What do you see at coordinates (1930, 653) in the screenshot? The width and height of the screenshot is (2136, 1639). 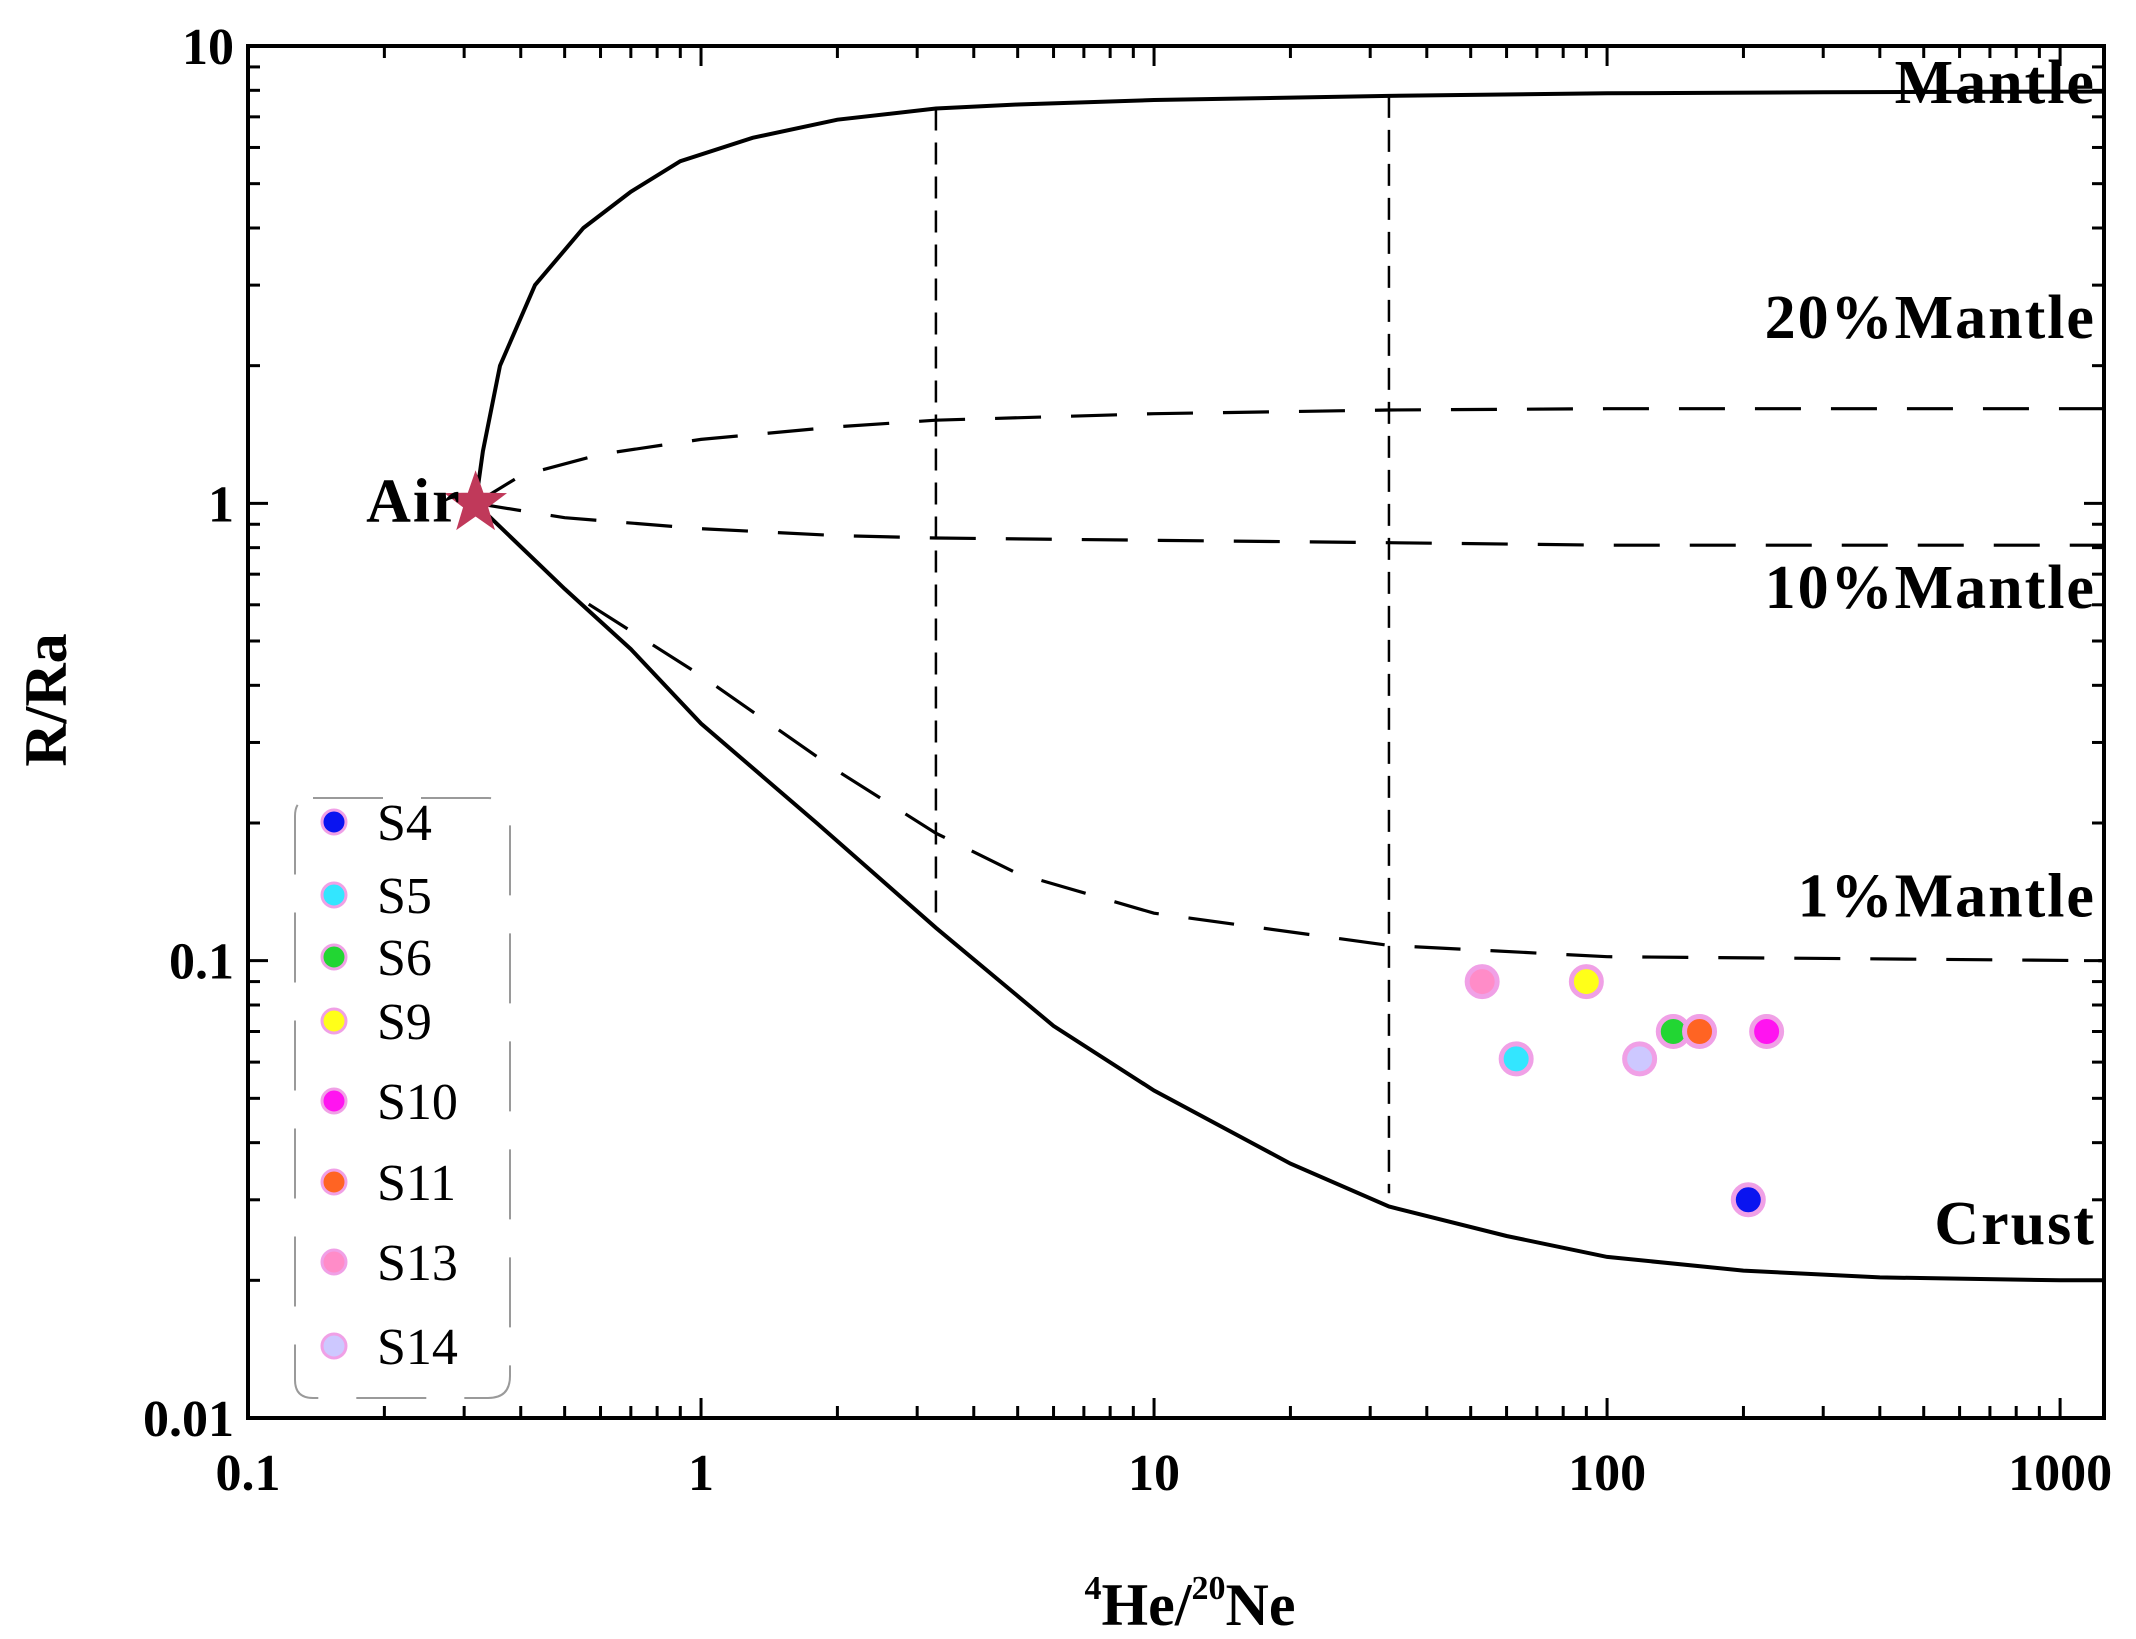 I see `region-labels: Mantle 20%Mantle 10%Mantle 1%Mantle Crust` at bounding box center [1930, 653].